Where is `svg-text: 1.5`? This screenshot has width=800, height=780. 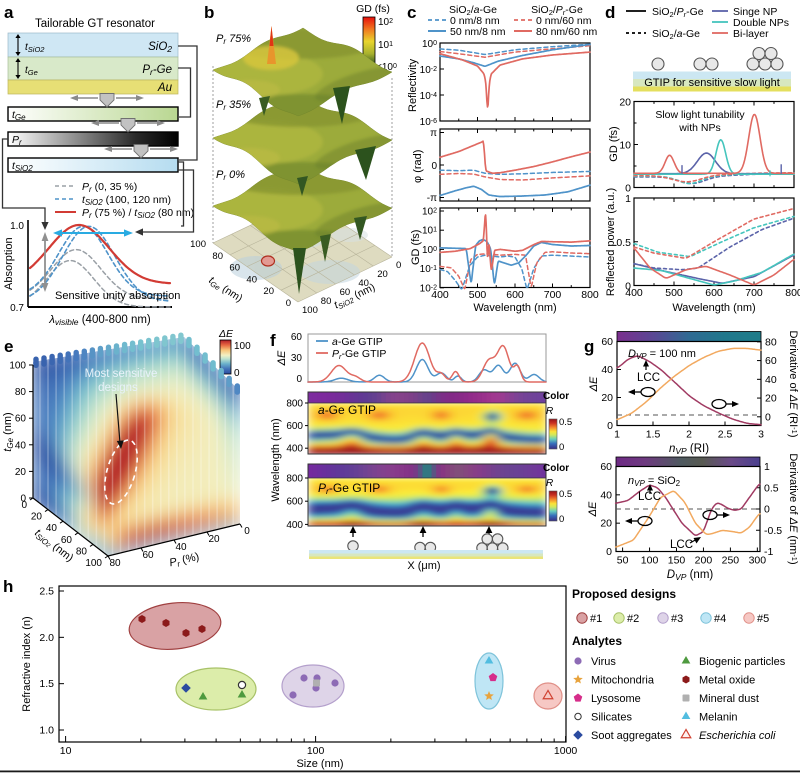
svg-text: 1.5 is located at coordinates (653, 435).